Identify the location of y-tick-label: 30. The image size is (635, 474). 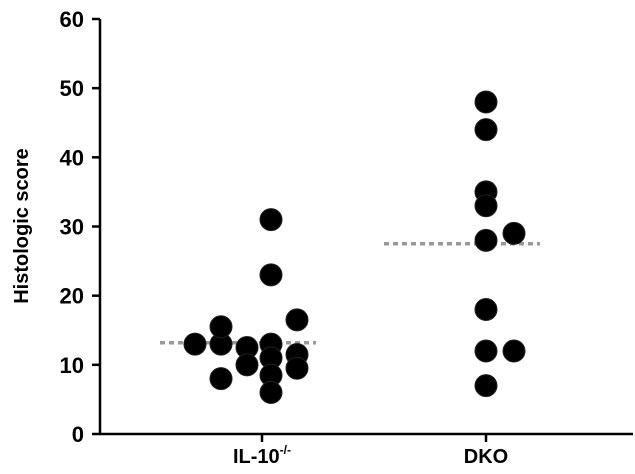
(72, 227).